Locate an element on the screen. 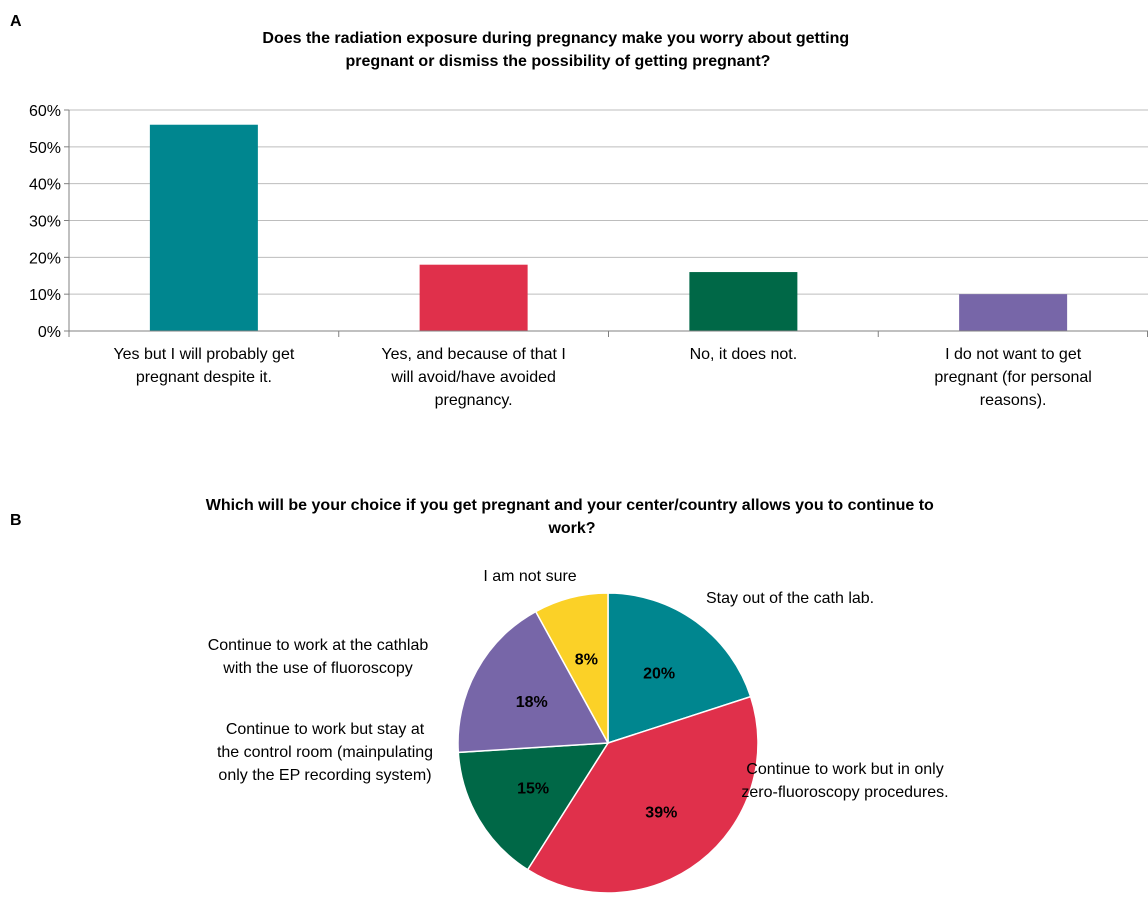 The height and width of the screenshot is (915, 1148). x-category-label-line: pregnant (for personal is located at coordinates (1012, 377).